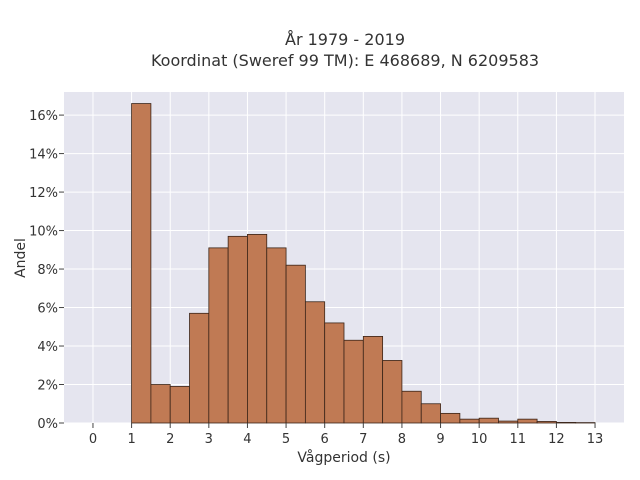 The width and height of the screenshot is (640, 480). I want to click on x-tick-label-5: 5, so click(286, 439).